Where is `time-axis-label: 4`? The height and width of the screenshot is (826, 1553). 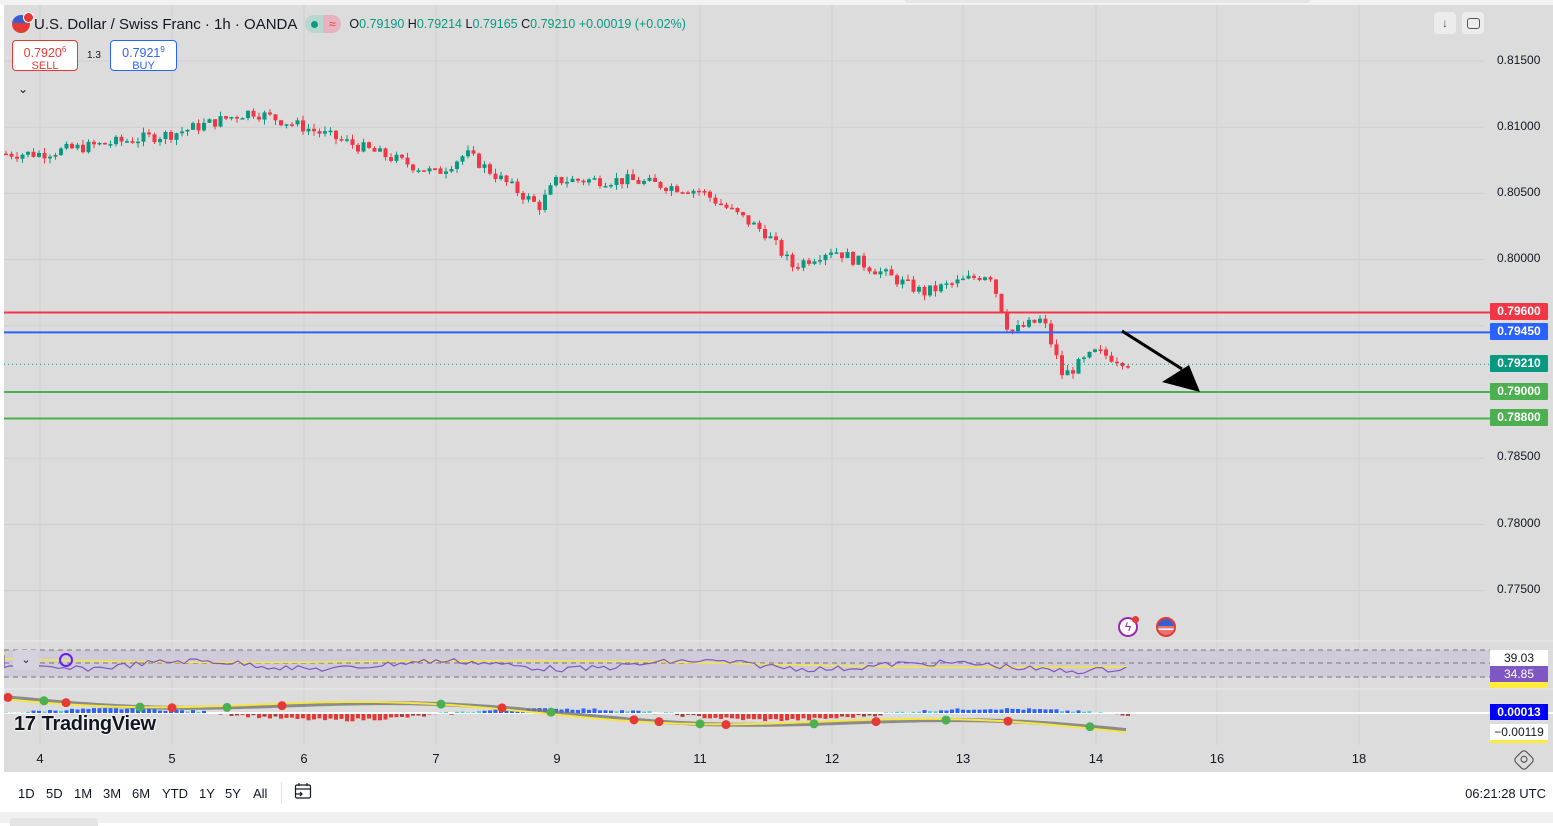 time-axis-label: 4 is located at coordinates (39, 758).